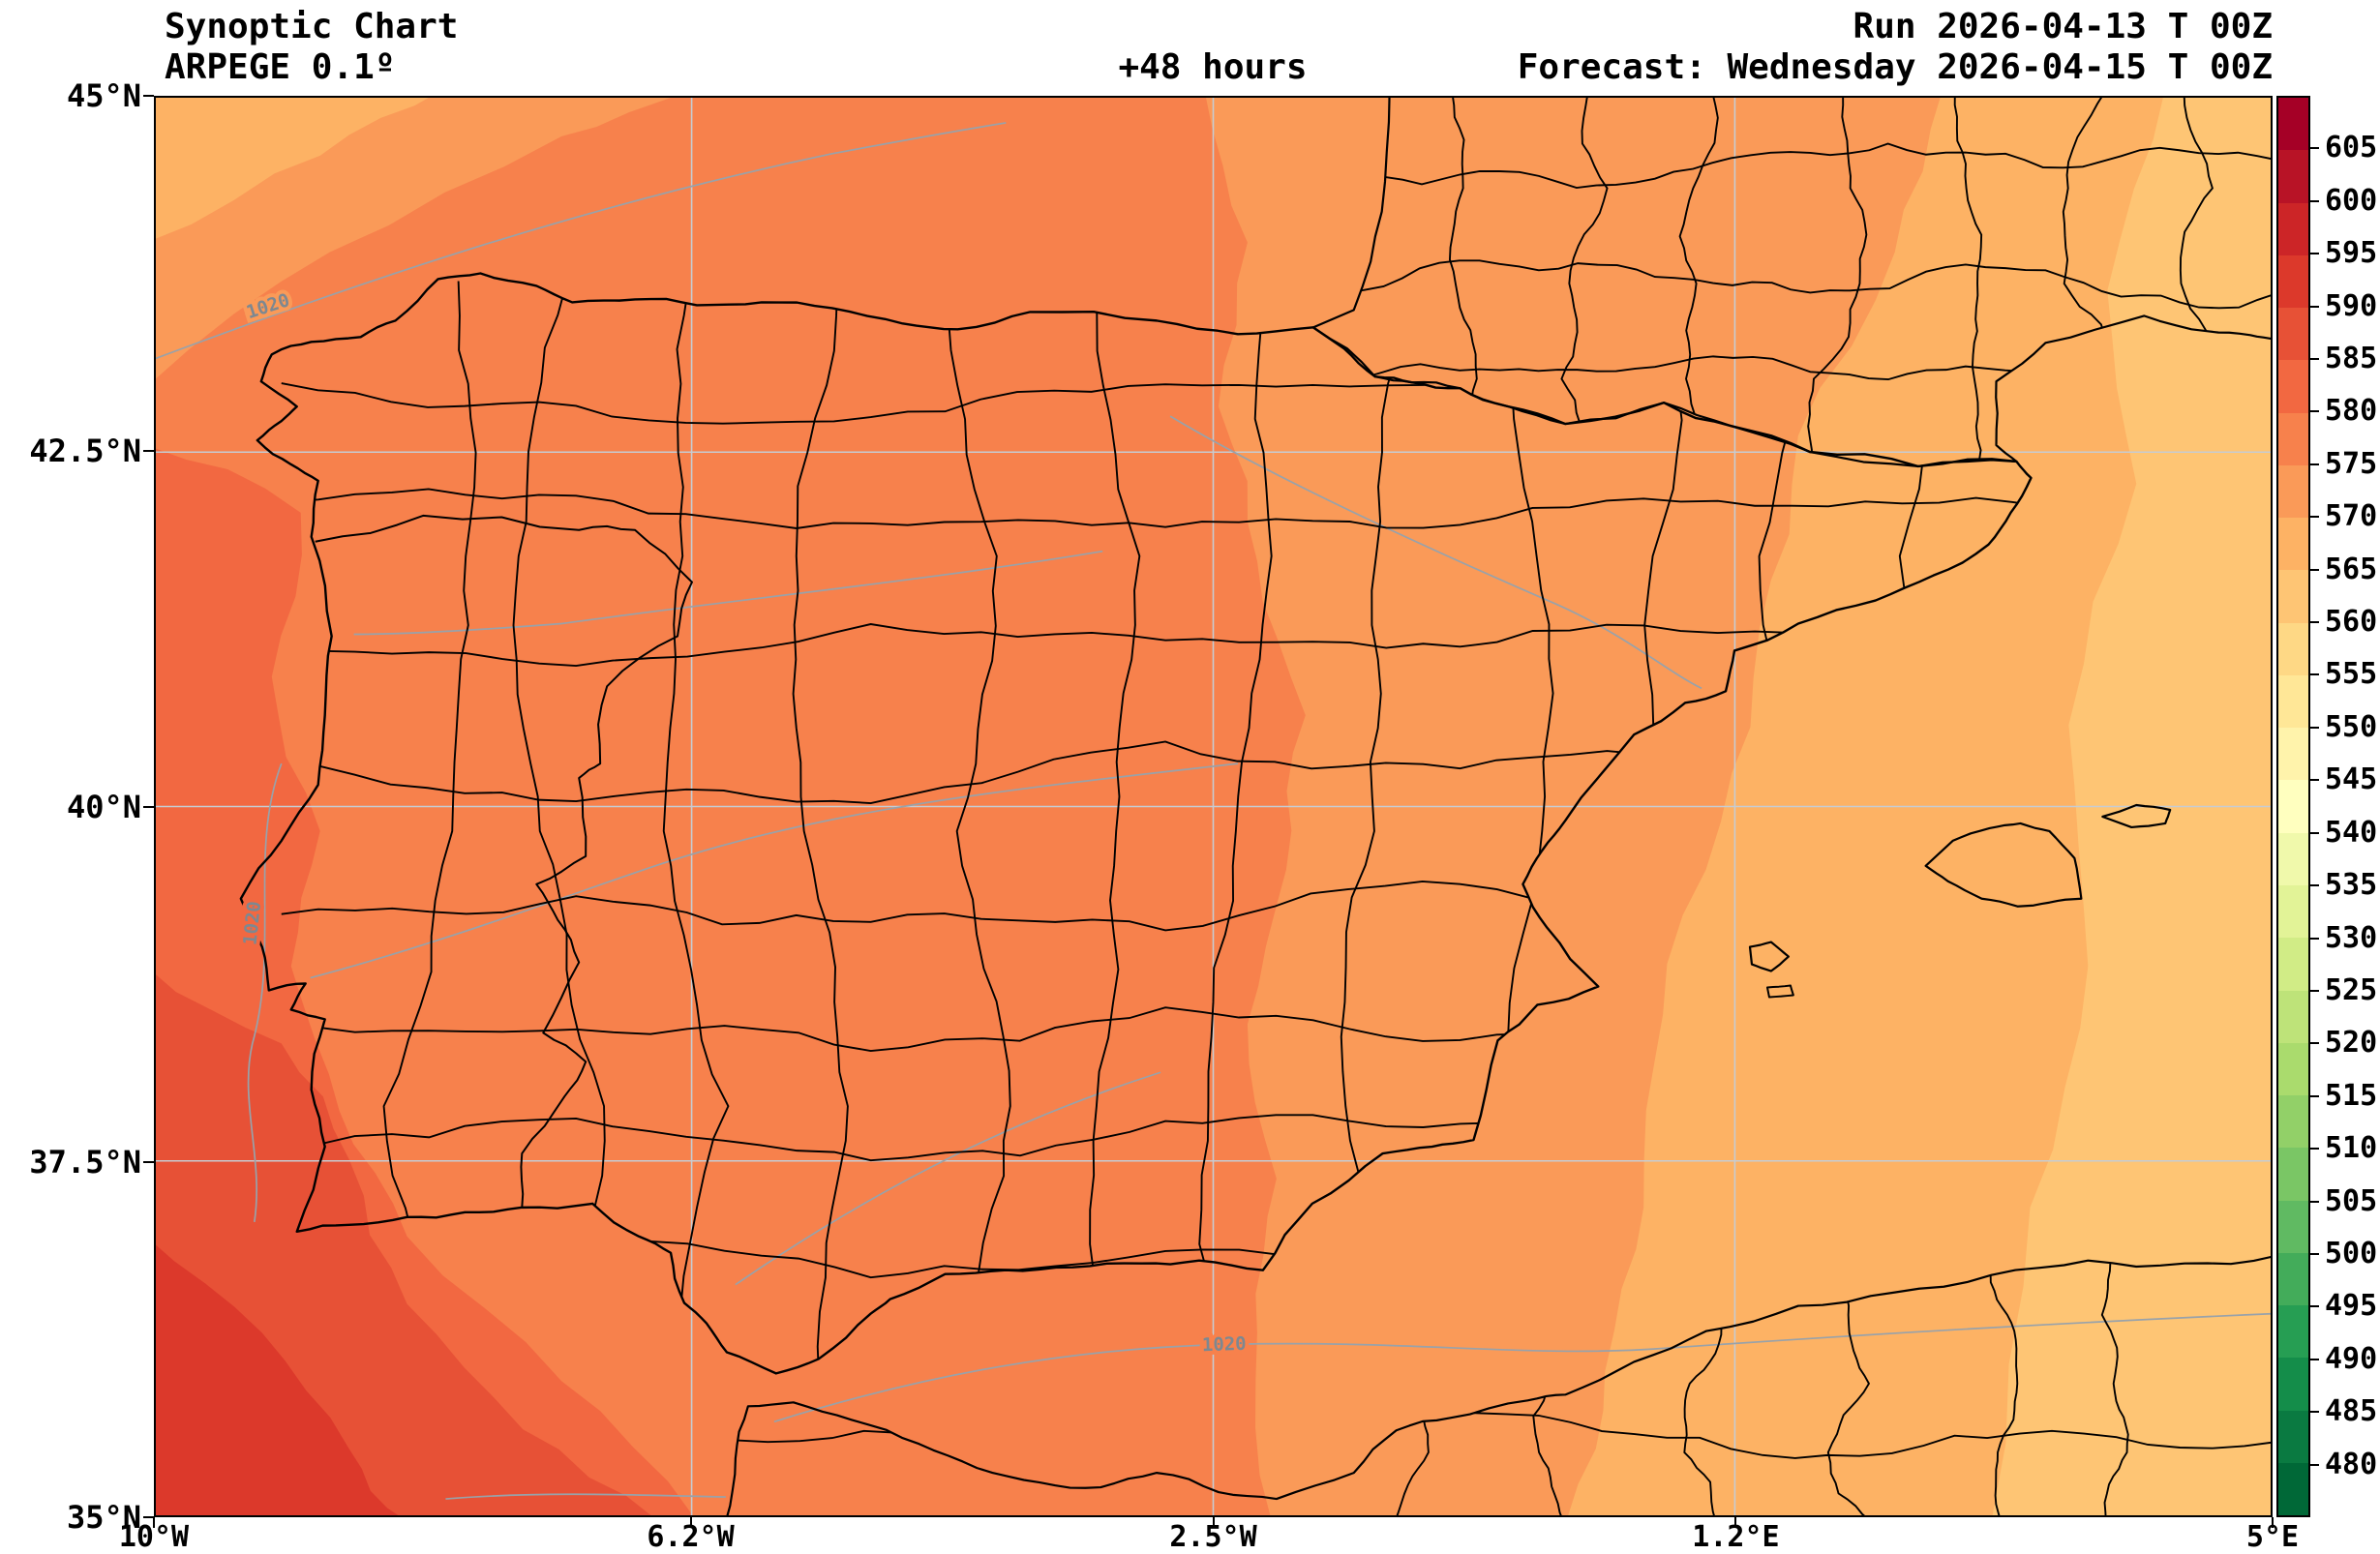  I want to click on colorbar-tick-label: 550, so click(2351, 726).